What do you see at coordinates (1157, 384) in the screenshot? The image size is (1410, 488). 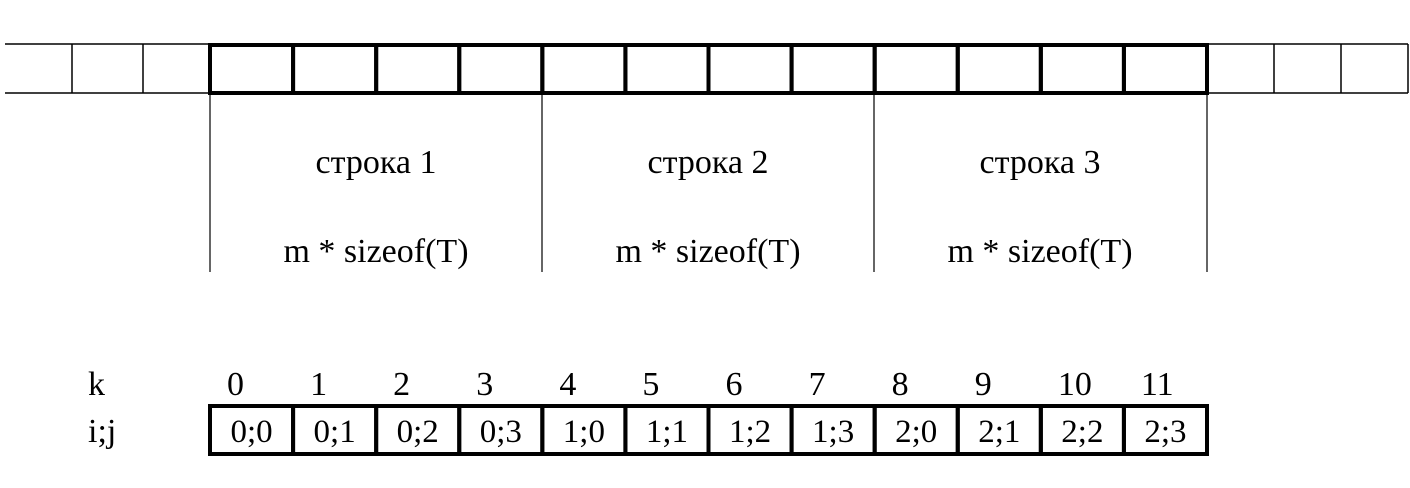 I see `k-value: 11` at bounding box center [1157, 384].